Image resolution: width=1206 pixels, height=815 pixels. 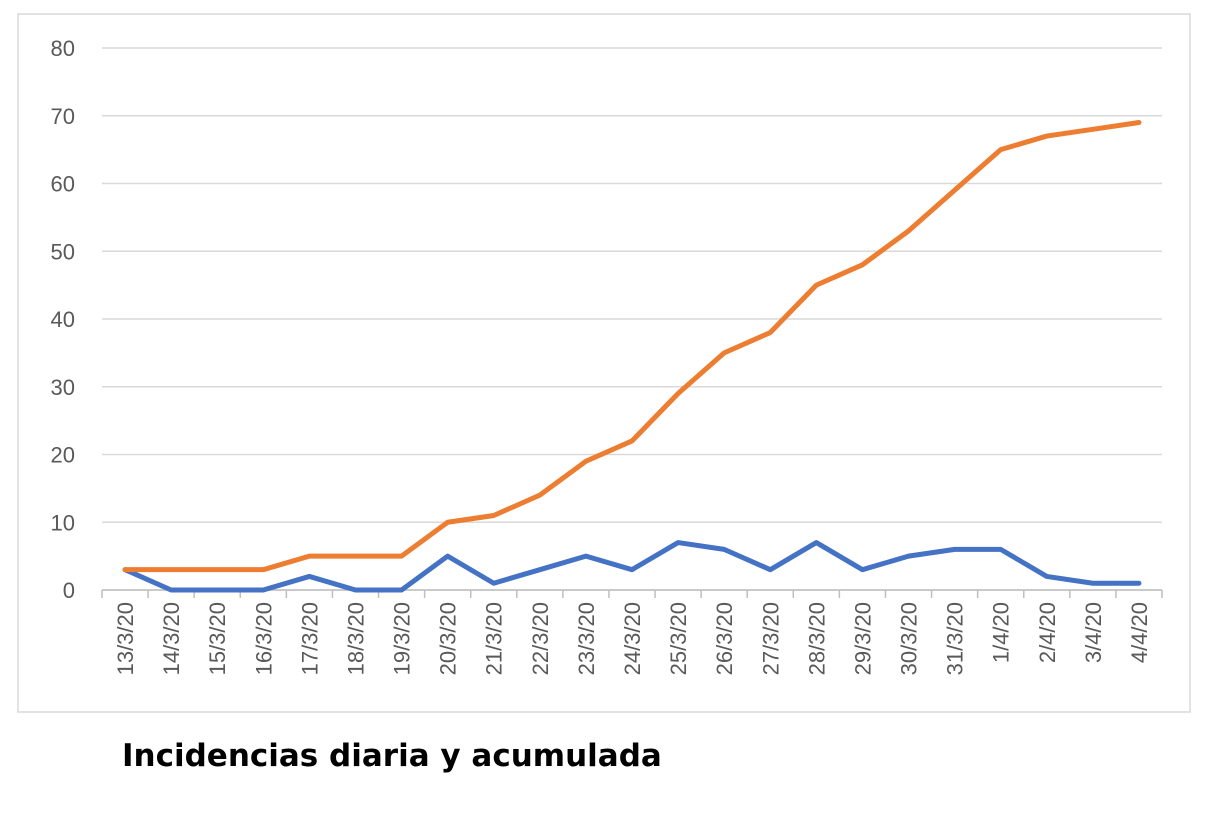 I want to click on x-tick-label: 2/4/20, so click(x=1047, y=632).